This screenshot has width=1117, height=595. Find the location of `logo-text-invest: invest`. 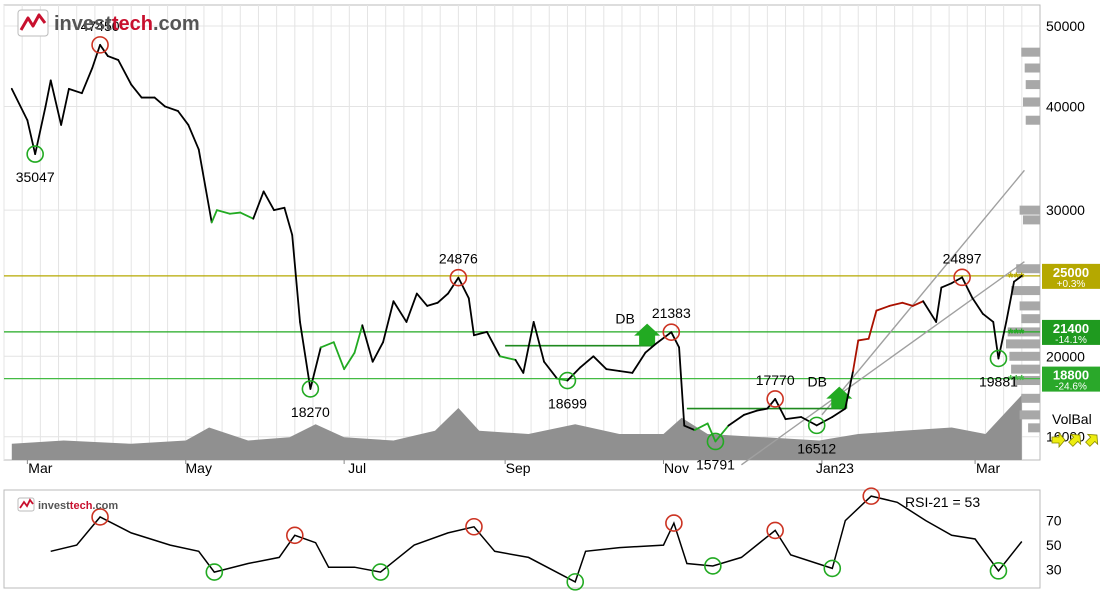

logo-text-invest: invest is located at coordinates (83, 24).